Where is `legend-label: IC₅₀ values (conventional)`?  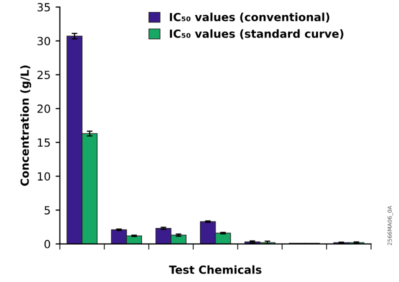
legend-label: IC₅₀ values (conventional) is located at coordinates (250, 17).